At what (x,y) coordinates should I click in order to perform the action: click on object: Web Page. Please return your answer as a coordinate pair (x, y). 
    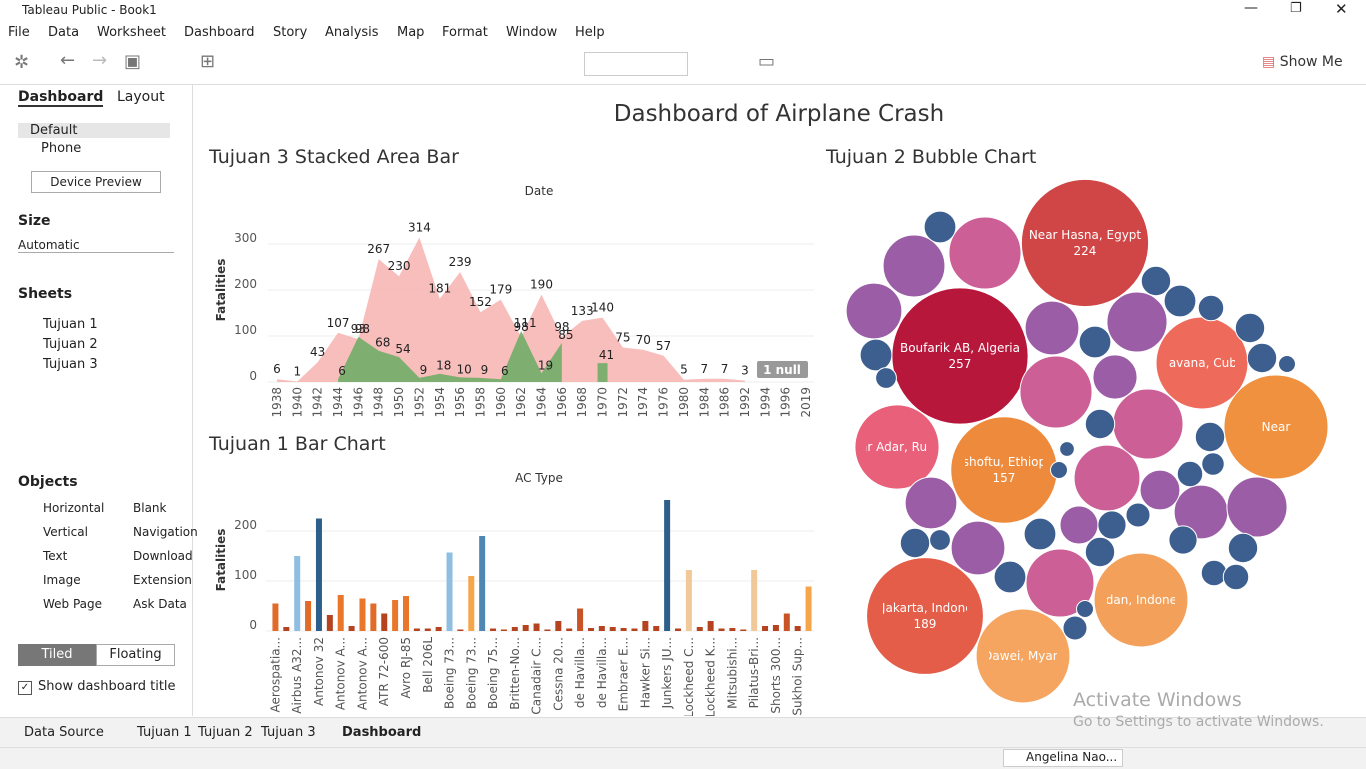
    Looking at the image, I should click on (73, 604).